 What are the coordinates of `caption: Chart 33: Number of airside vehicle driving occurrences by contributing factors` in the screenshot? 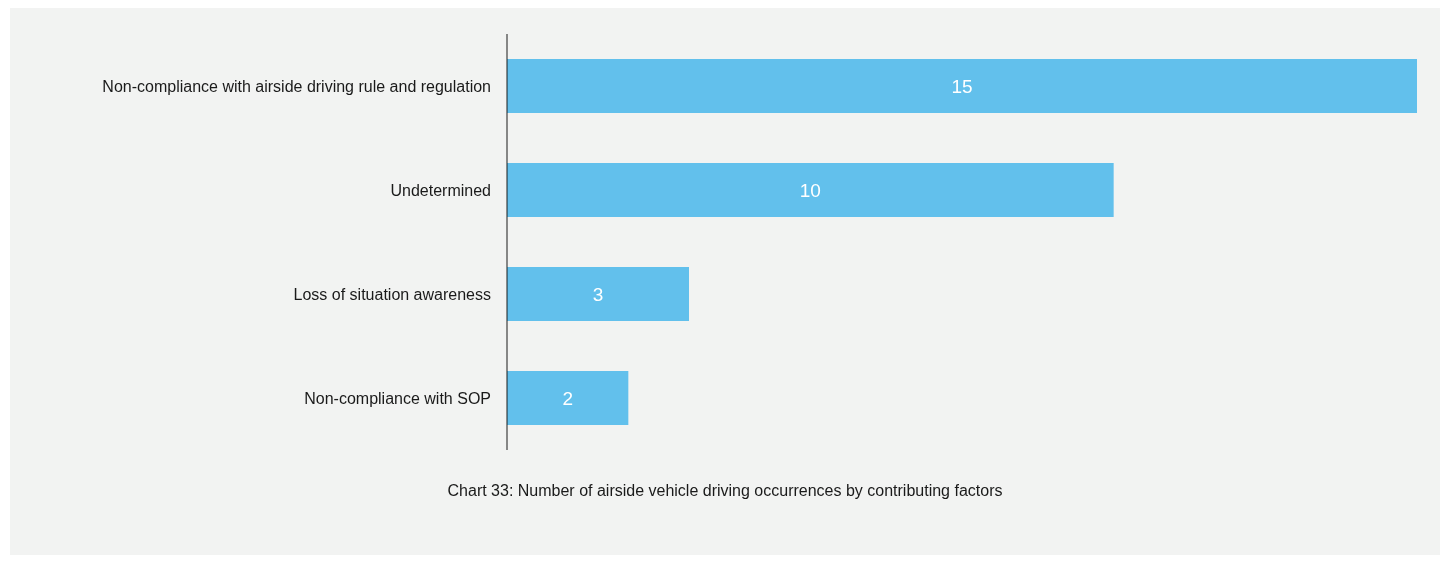 It's located at (725, 491).